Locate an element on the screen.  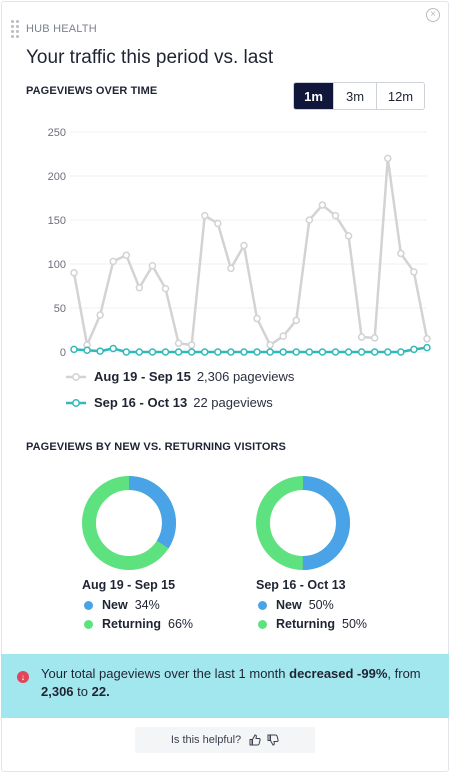
range-3m-button: 3m is located at coordinates (354, 96).